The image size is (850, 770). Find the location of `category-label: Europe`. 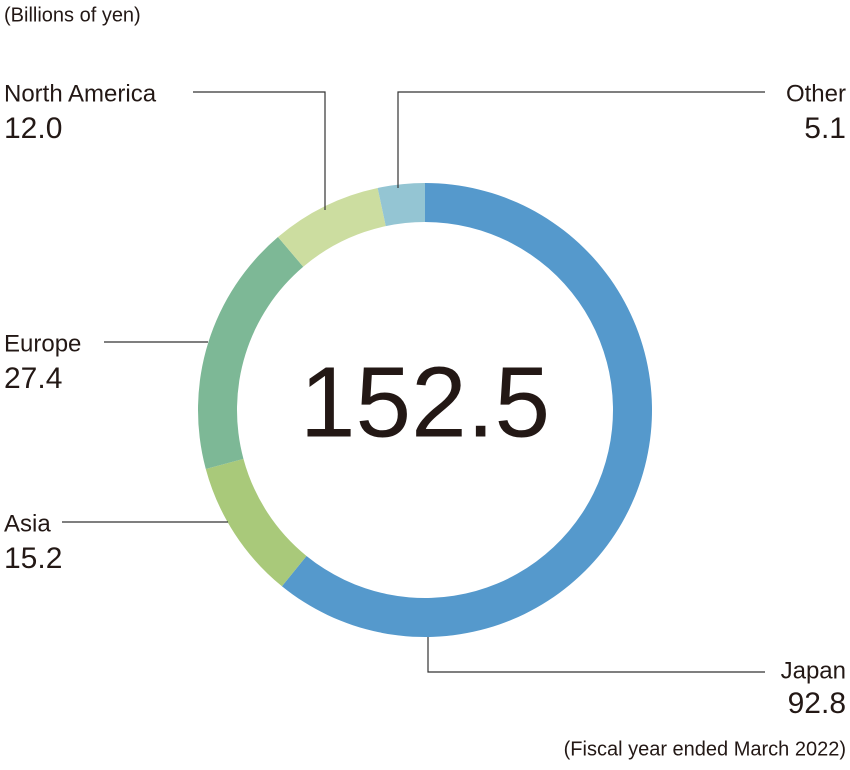

category-label: Europe is located at coordinates (42, 343).